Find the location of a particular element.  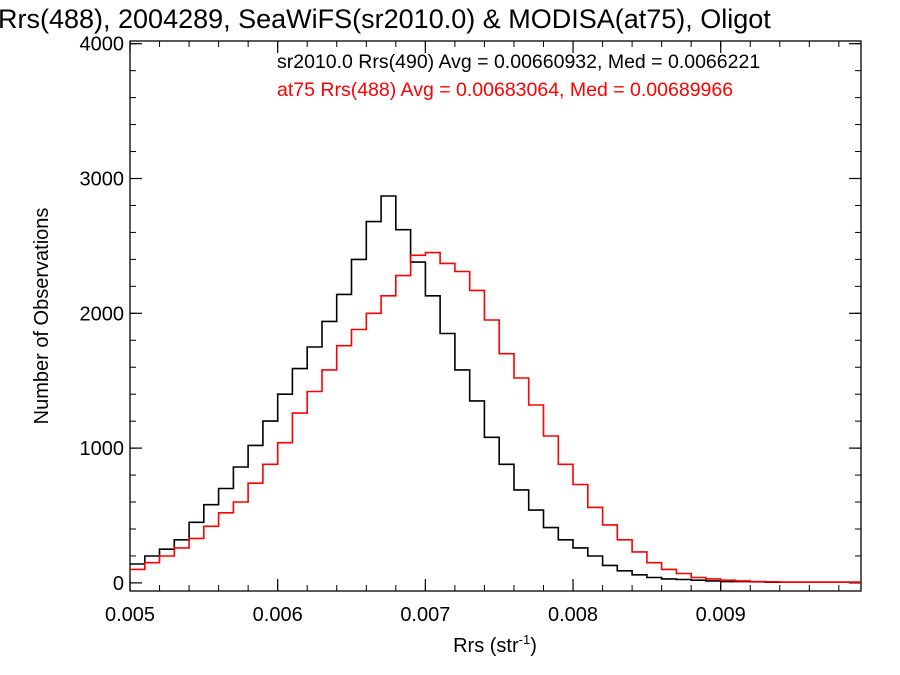

y-axis-label: Number of Observations is located at coordinates (42, 316).